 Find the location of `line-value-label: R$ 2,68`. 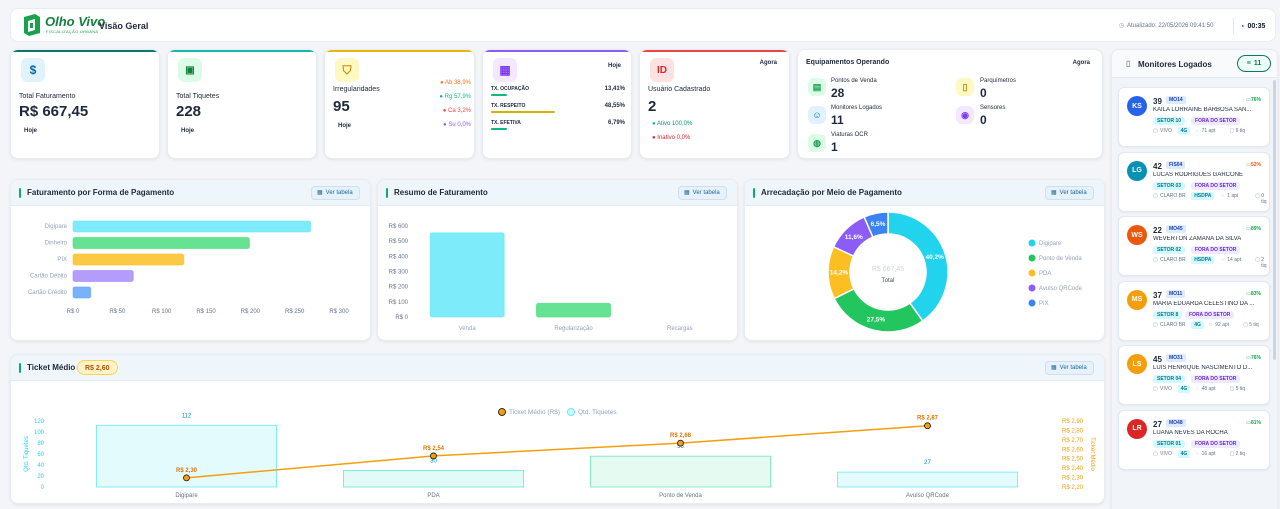

line-value-label: R$ 2,68 is located at coordinates (681, 436).